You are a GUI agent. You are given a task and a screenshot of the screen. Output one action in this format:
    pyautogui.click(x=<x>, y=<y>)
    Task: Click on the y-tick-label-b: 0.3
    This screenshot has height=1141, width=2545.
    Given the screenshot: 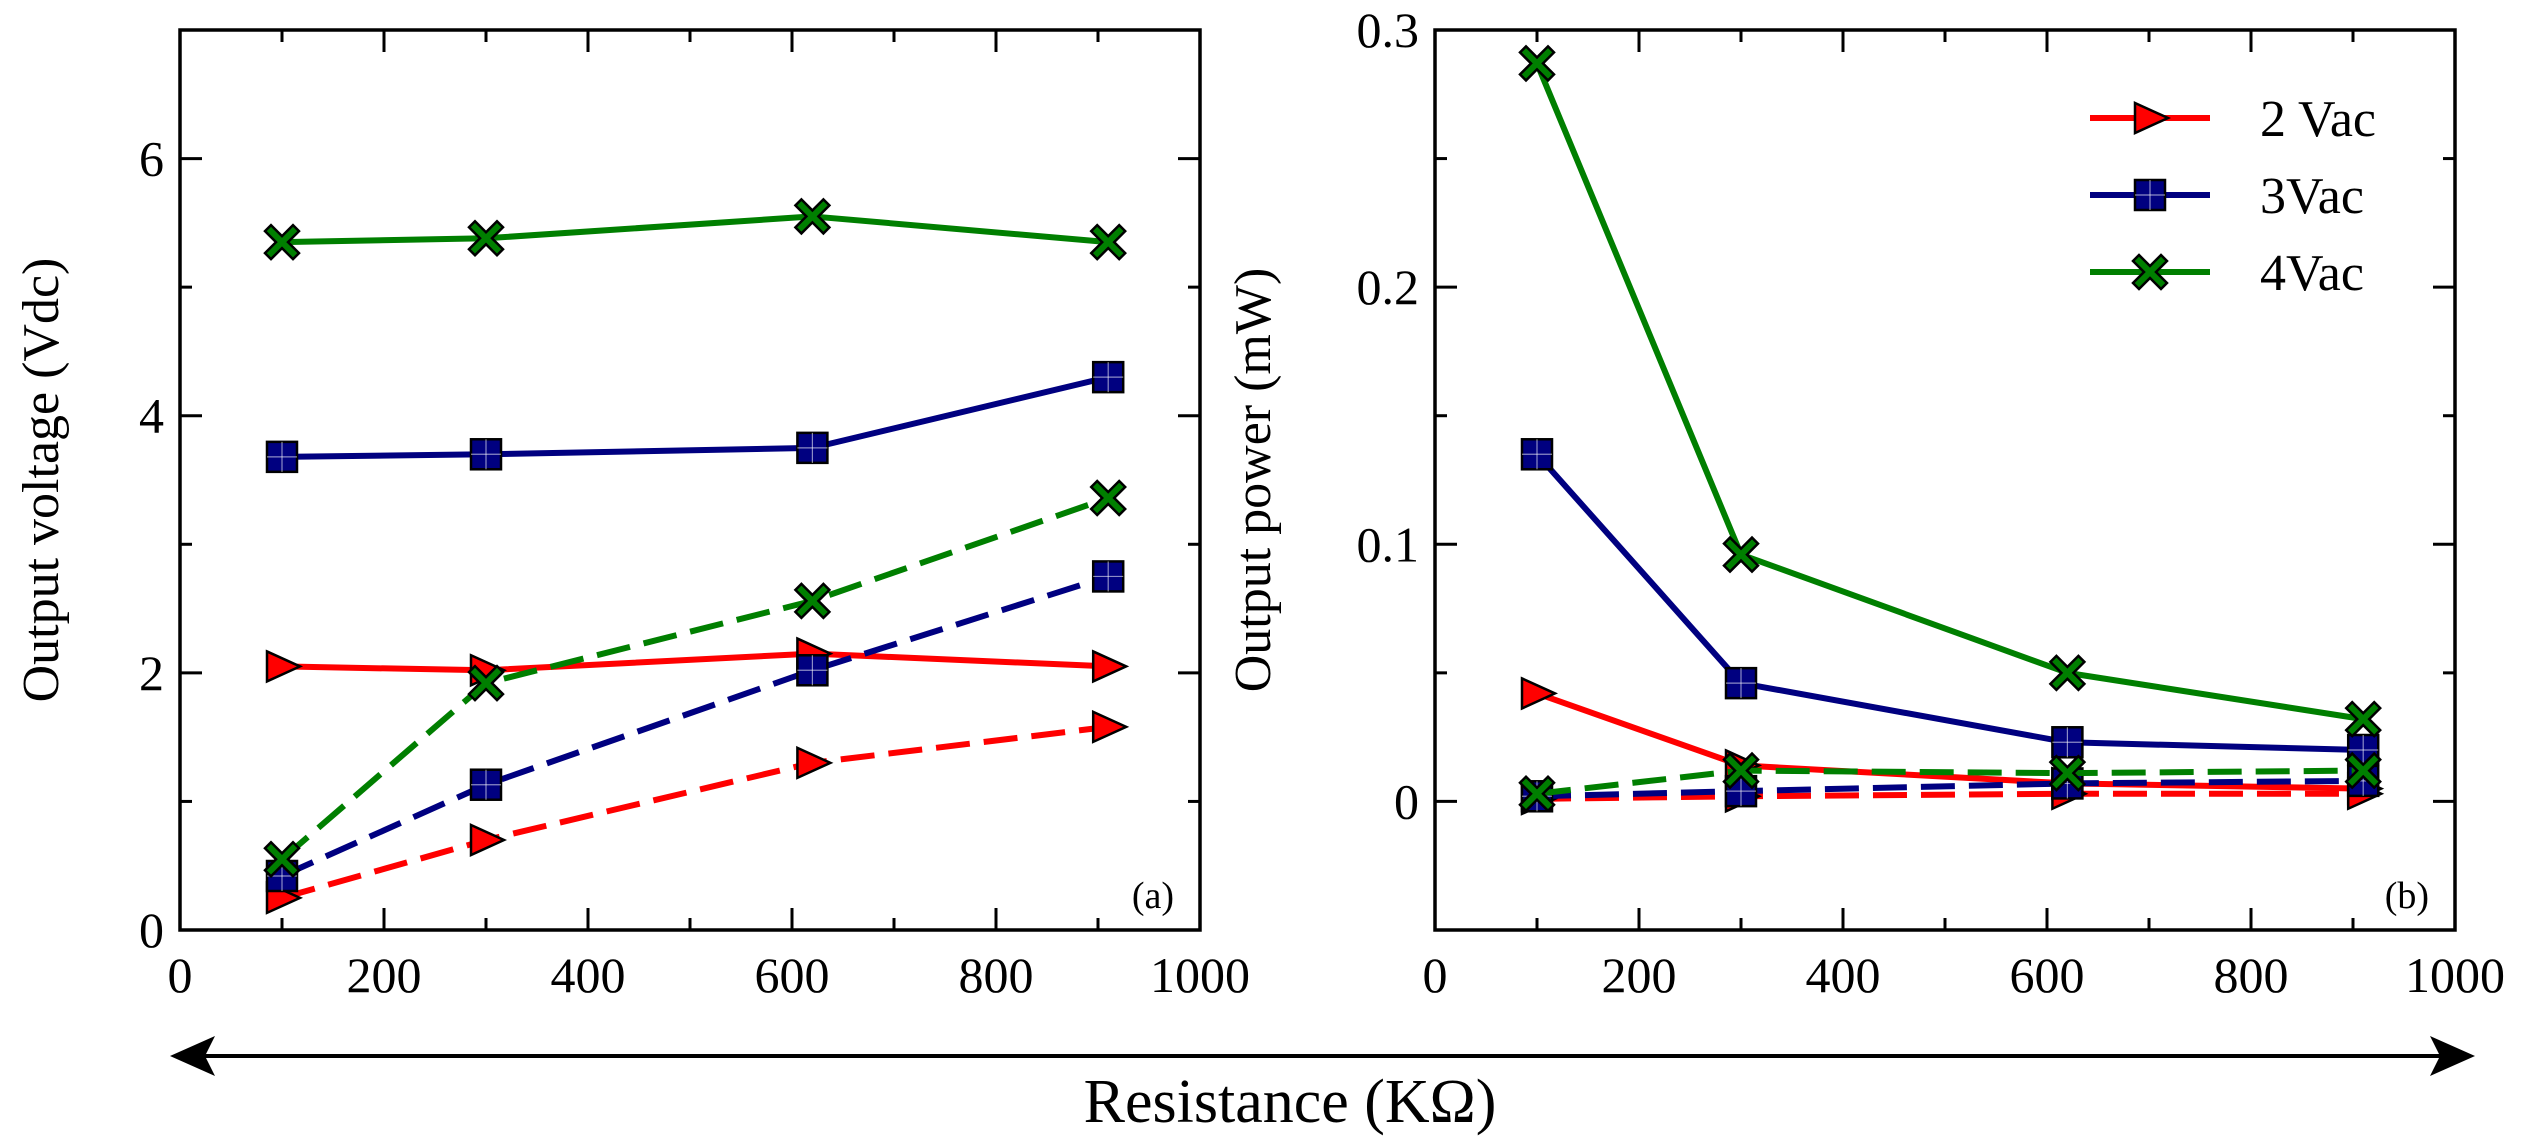 What is the action you would take?
    pyautogui.click(x=1388, y=30)
    